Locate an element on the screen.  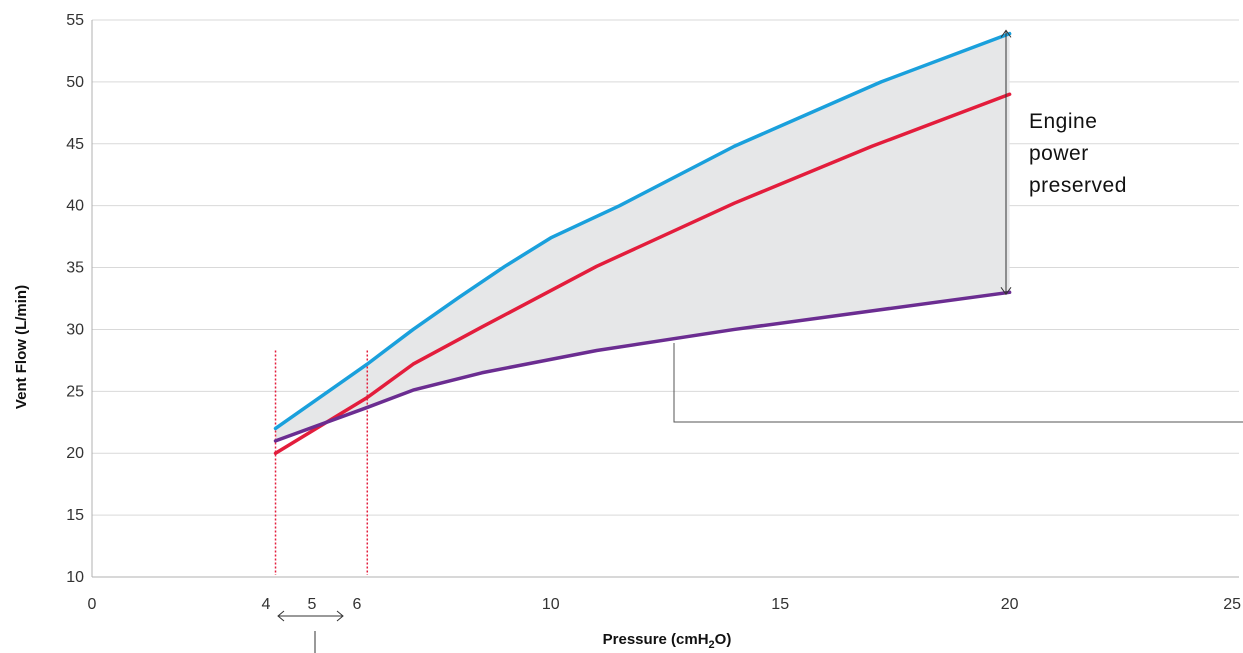
range-arrow-head-bottom is located at coordinates (1006, 291).